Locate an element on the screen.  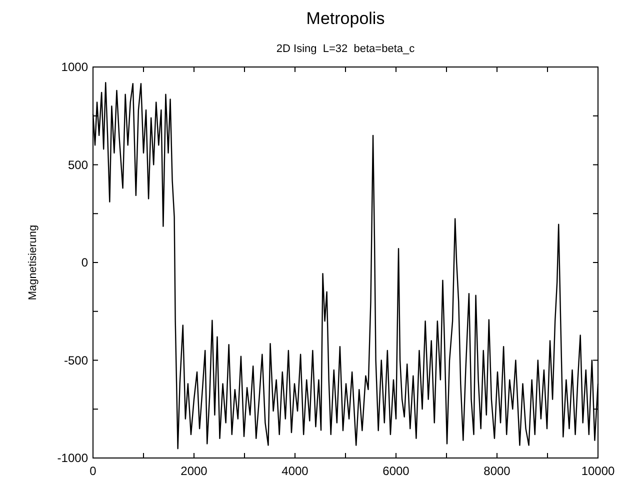
x-tick-label: 6000 is located at coordinates (396, 471).